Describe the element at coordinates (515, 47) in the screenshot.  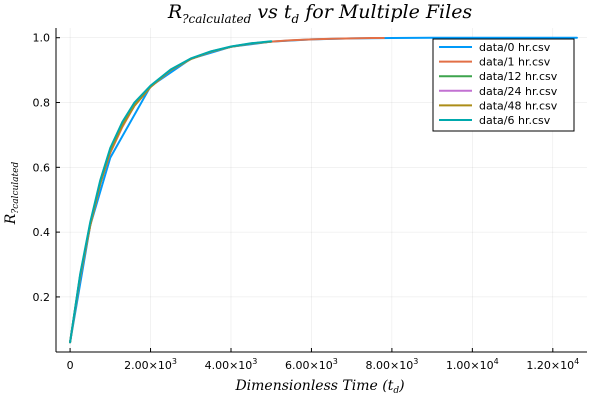
I see `legend-label: data/0 hr.csv` at that location.